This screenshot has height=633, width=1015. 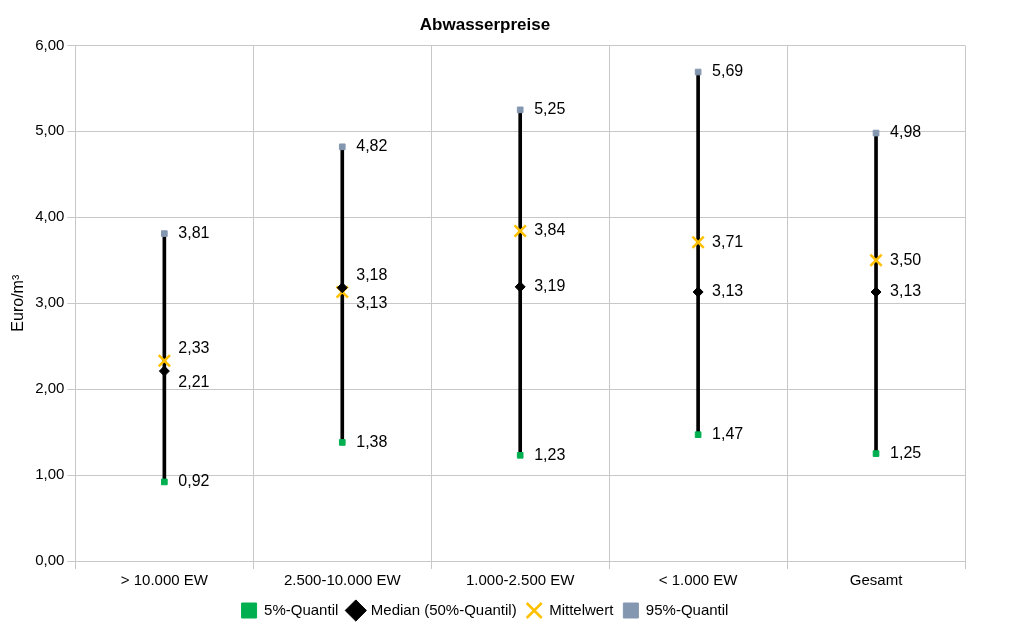 I want to click on y-tick-label: 4,00, so click(x=50, y=216).